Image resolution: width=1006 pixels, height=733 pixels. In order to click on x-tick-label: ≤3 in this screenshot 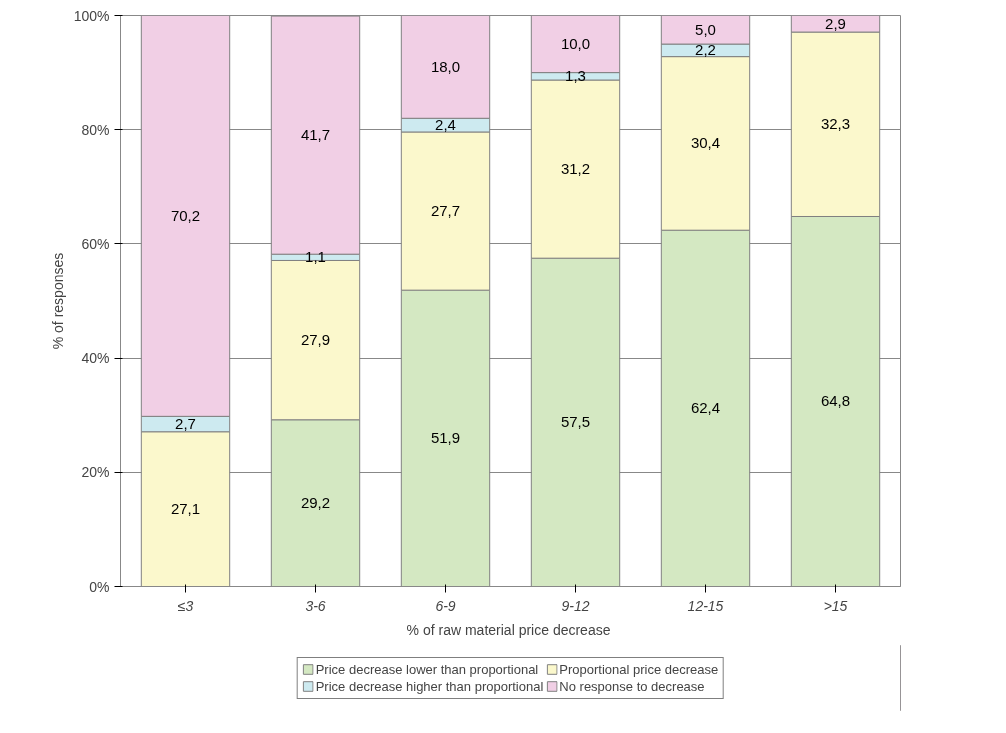, I will do `click(185, 605)`.